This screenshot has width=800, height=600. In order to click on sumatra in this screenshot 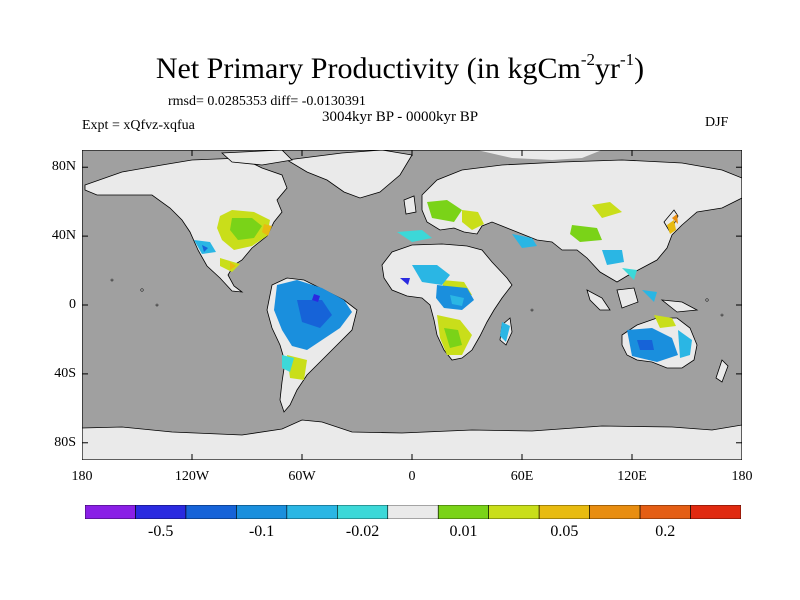, I will do `click(598, 300)`.